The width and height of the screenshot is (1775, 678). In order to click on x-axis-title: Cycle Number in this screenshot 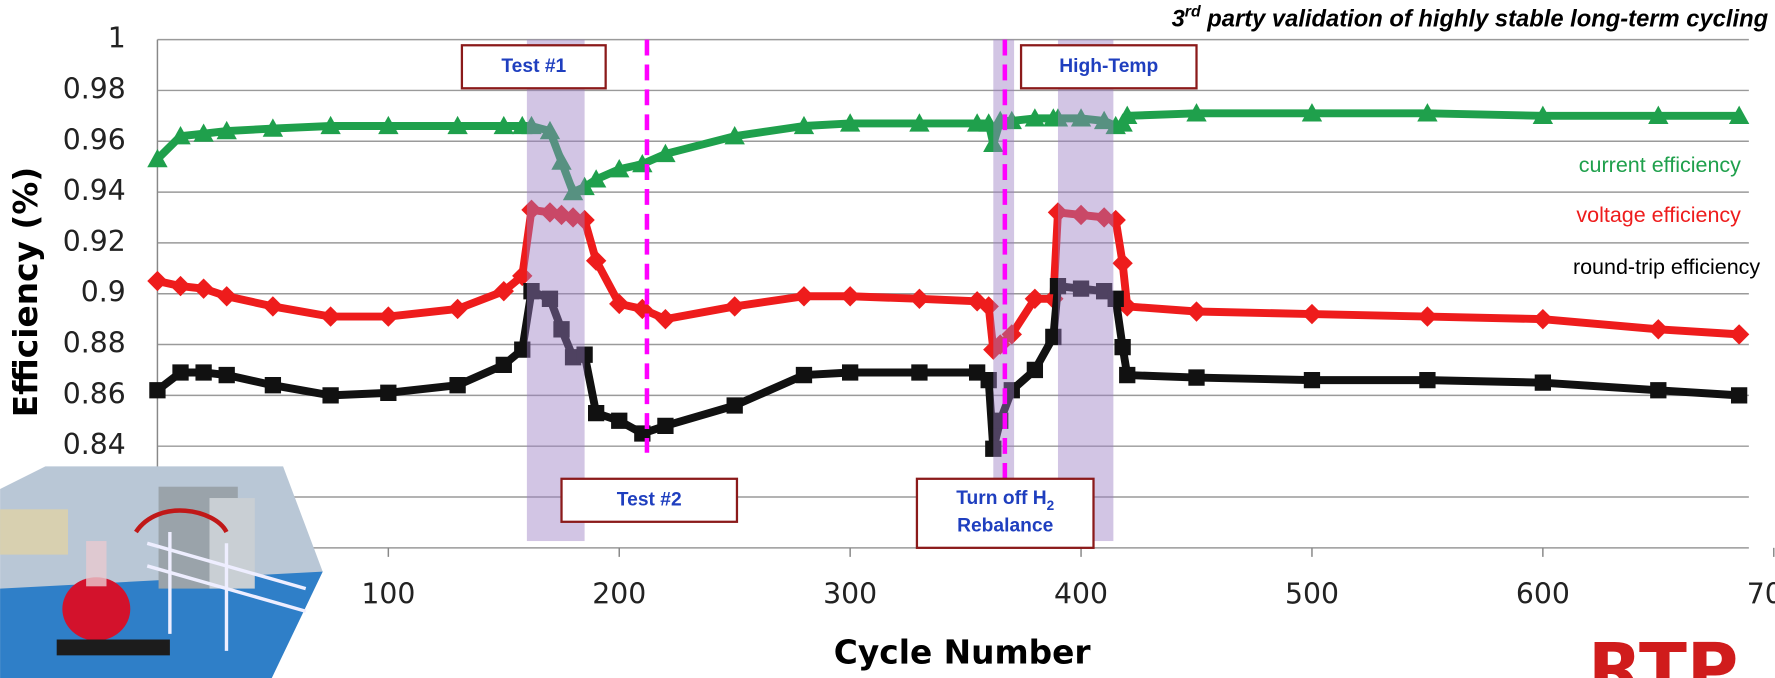, I will do `click(963, 653)`.